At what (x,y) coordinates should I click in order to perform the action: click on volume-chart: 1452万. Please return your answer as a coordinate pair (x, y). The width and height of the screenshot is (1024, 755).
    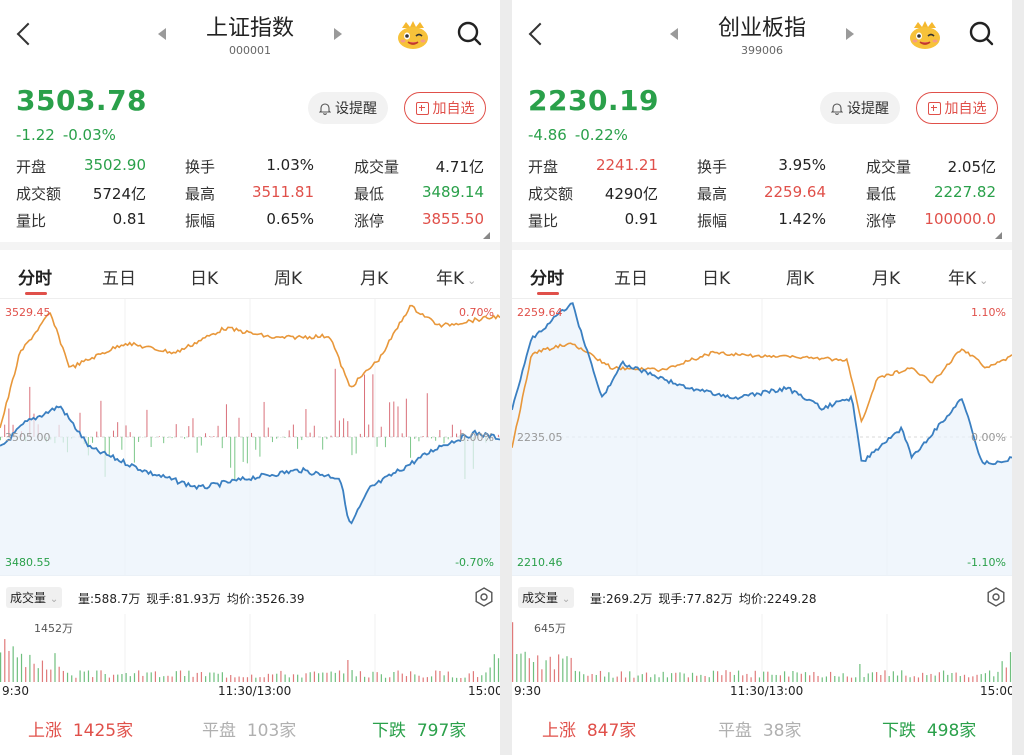
    Looking at the image, I should click on (250, 648).